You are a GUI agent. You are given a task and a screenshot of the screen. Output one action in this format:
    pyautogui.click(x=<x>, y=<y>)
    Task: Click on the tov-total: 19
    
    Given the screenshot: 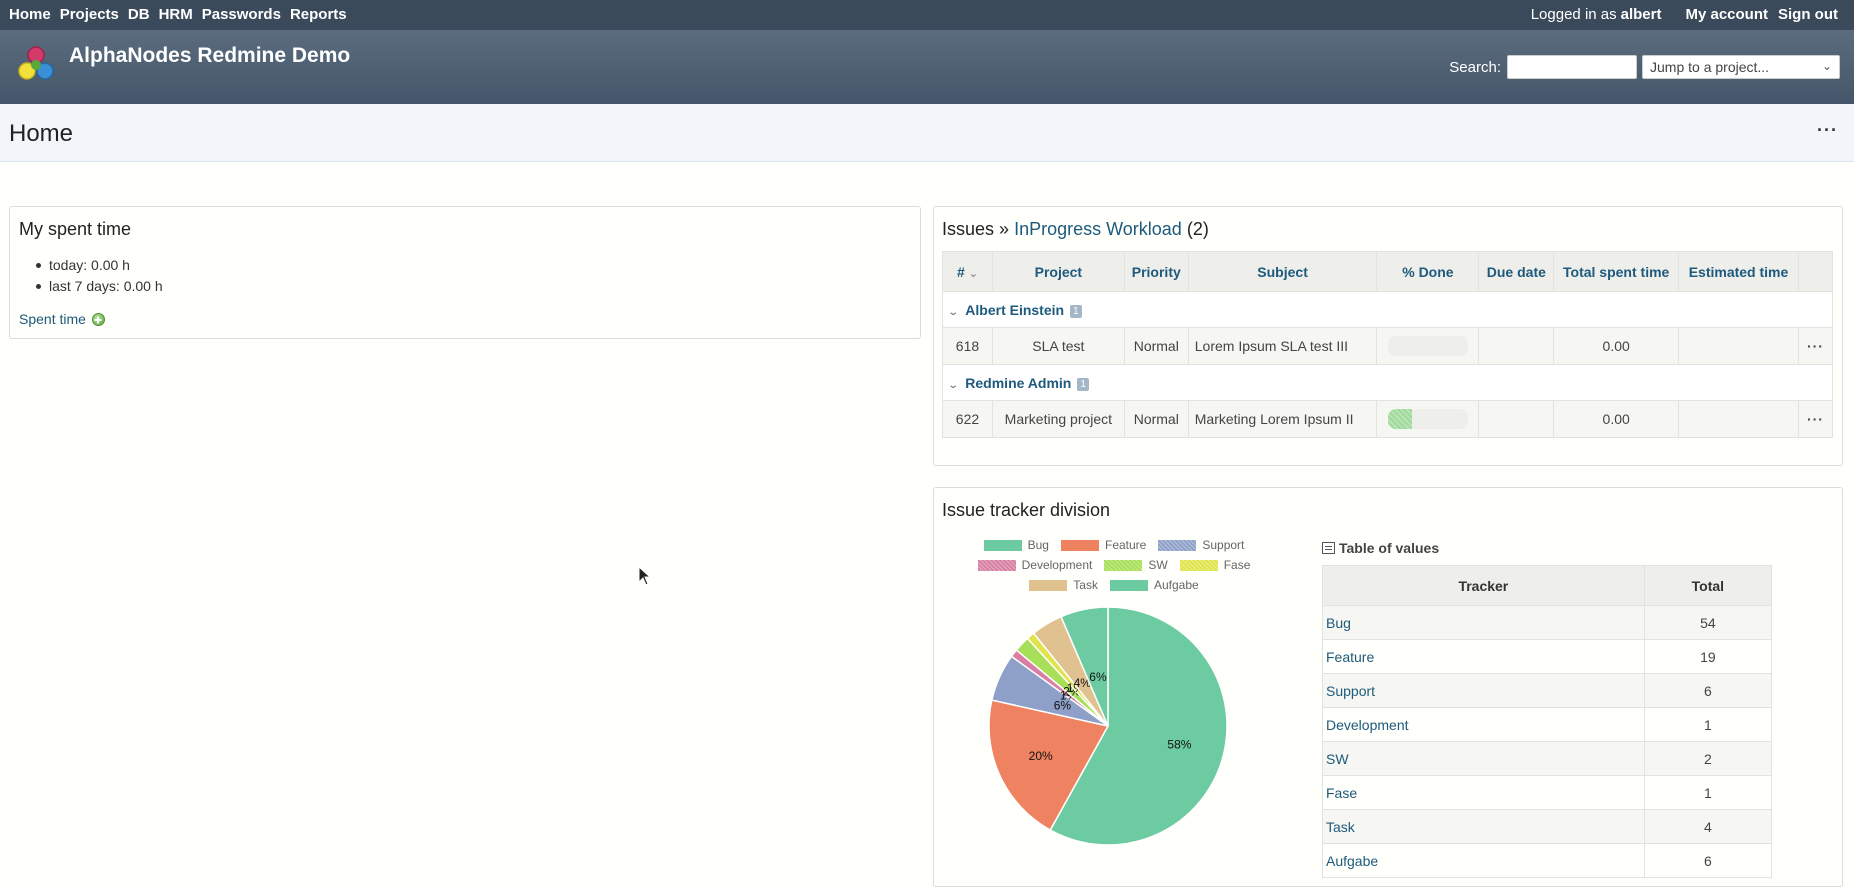 What is the action you would take?
    pyautogui.click(x=1708, y=656)
    